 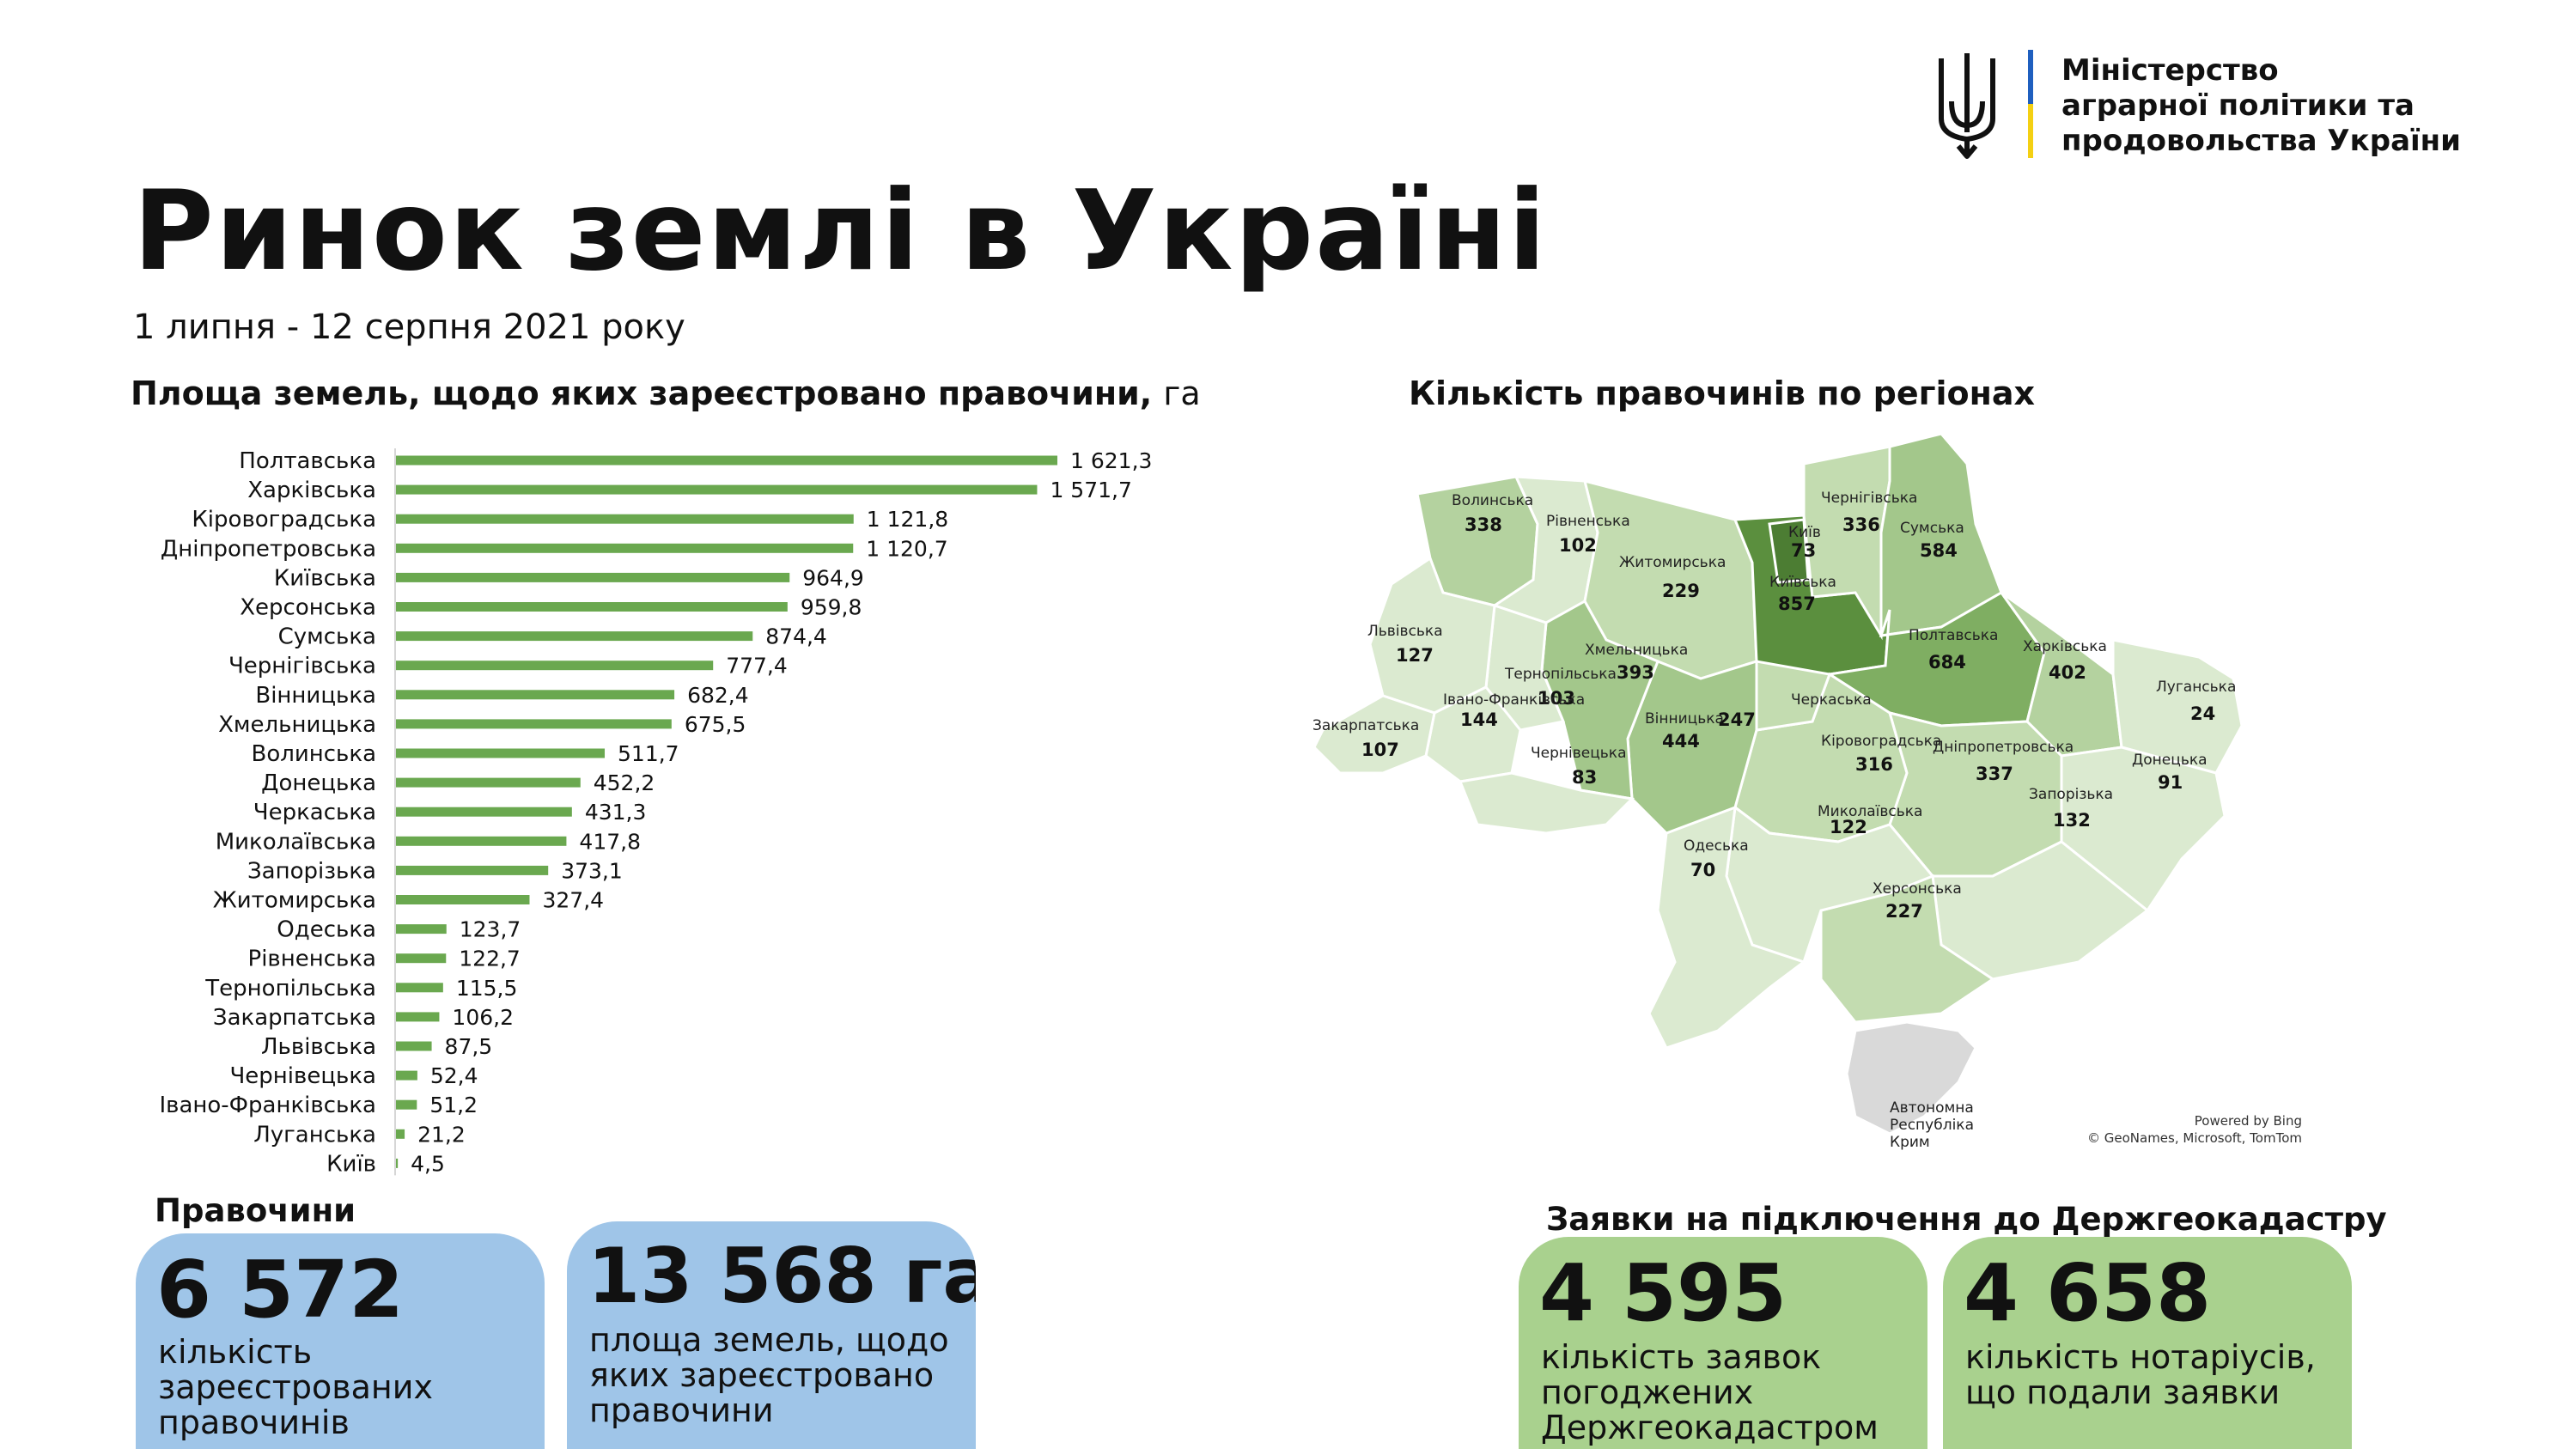 I want to click on map-title: Кількість правочинів по регіонах, so click(x=1722, y=393).